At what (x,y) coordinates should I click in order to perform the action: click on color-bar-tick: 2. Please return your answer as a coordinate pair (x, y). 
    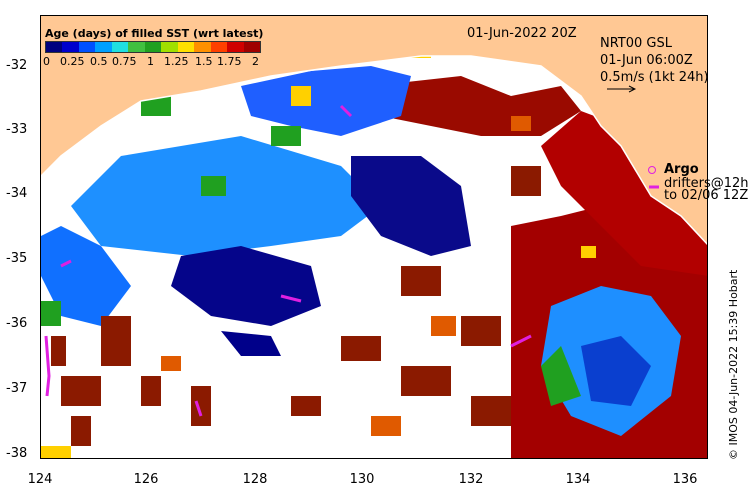
    Looking at the image, I should click on (255, 61).